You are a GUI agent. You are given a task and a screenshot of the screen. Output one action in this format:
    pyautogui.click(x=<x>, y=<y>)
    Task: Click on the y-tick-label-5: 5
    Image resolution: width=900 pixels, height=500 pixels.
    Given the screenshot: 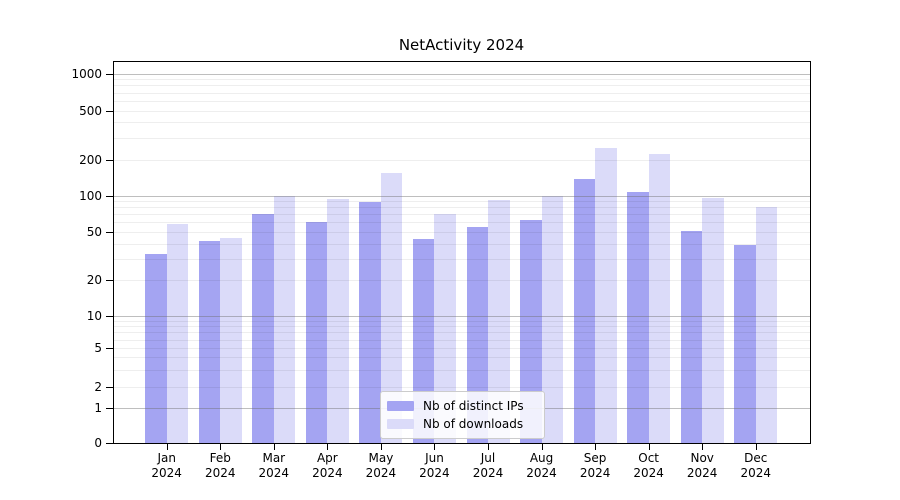 What is the action you would take?
    pyautogui.click(x=98, y=348)
    